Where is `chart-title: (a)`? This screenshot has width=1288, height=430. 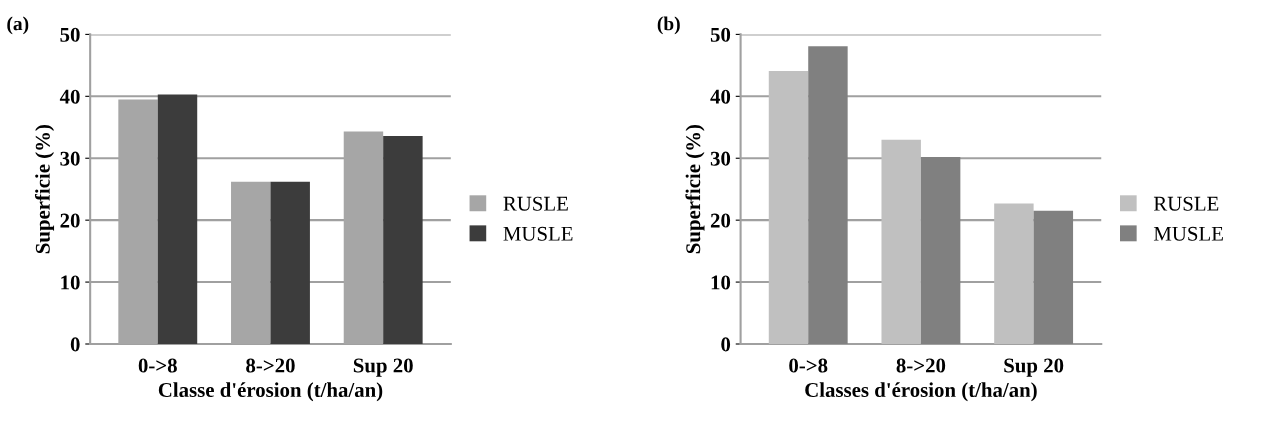
chart-title: (a) is located at coordinates (18, 25).